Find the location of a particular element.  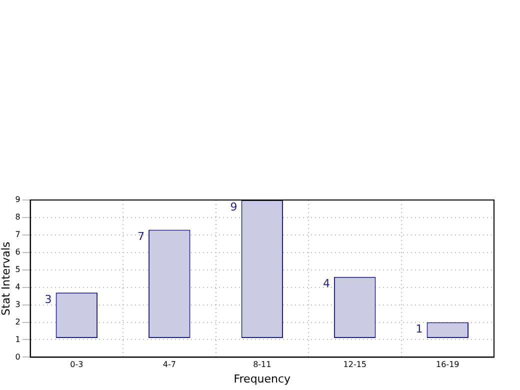

data-label: 1 is located at coordinates (419, 329).